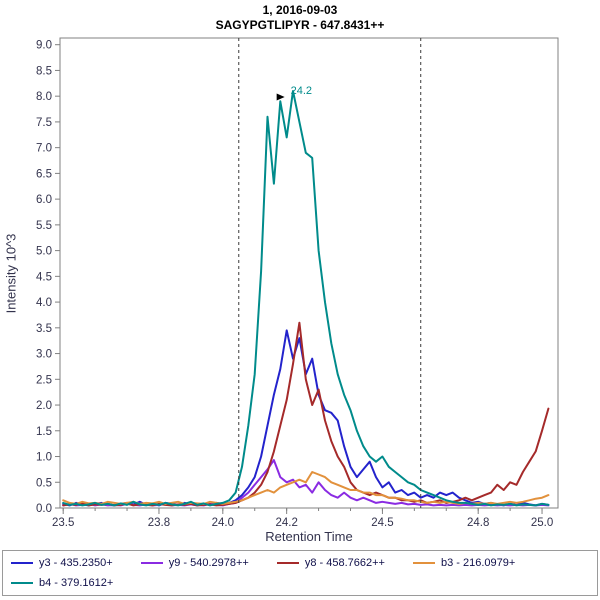 This screenshot has height=600, width=600. I want to click on y-tick-label: 5.0, so click(44, 252).